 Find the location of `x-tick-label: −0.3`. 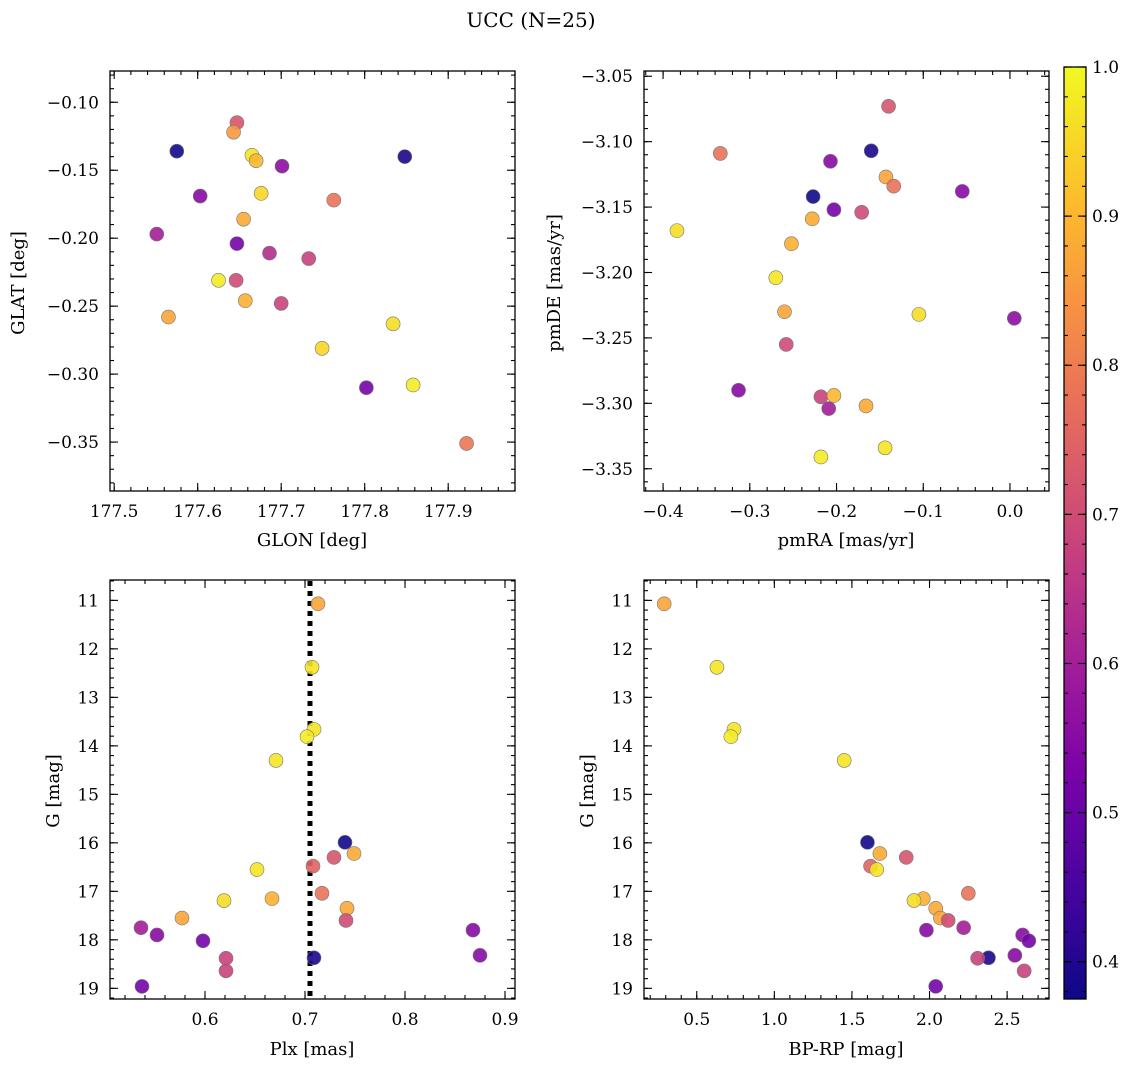

x-tick-label: −0.3 is located at coordinates (749, 512).